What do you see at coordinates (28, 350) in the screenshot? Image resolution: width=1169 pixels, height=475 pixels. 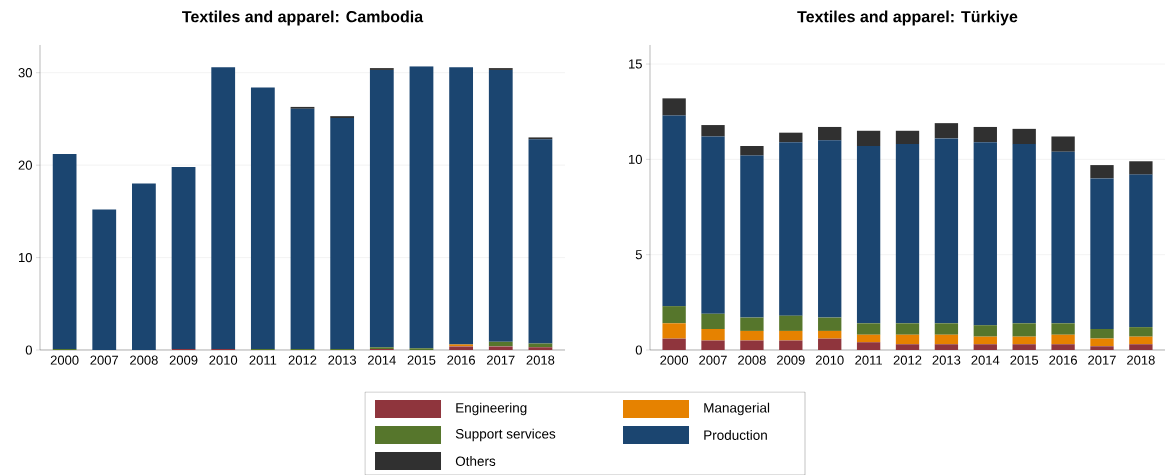 I see `y-tick-label: 0` at bounding box center [28, 350].